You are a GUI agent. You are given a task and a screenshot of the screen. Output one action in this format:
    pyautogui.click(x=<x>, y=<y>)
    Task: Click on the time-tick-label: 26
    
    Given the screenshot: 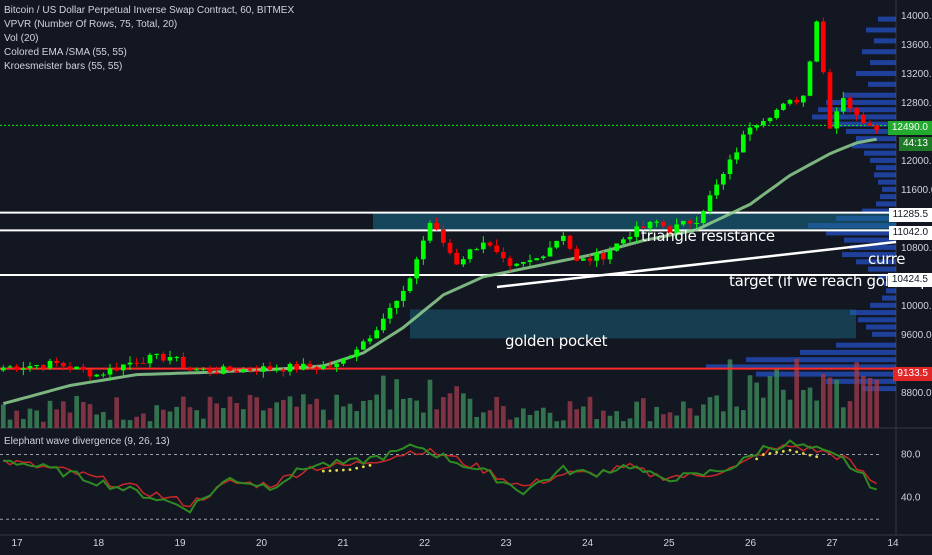 What is the action you would take?
    pyautogui.click(x=751, y=543)
    